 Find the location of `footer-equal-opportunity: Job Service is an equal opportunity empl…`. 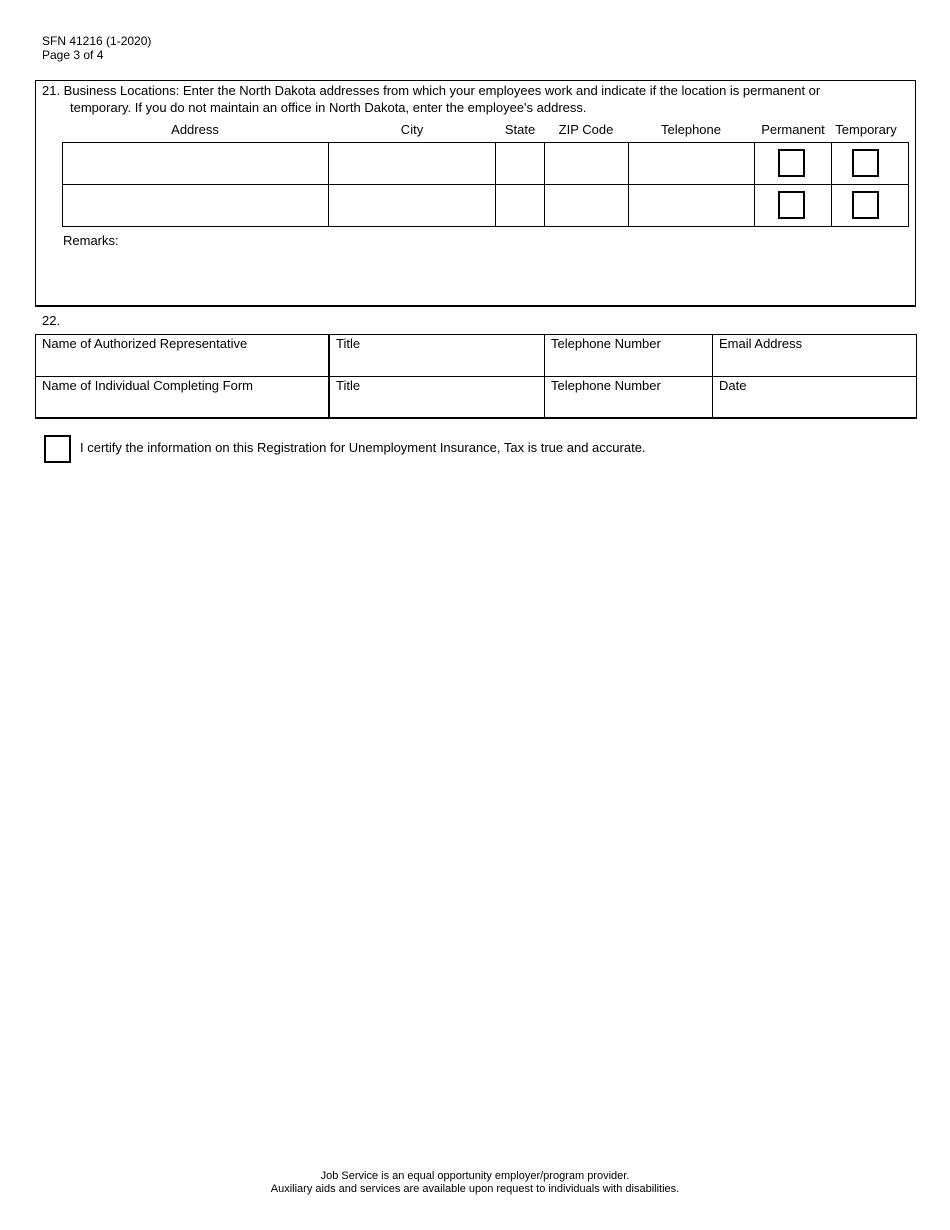

footer-equal-opportunity: Job Service is an equal opportunity empl… is located at coordinates (475, 1176).